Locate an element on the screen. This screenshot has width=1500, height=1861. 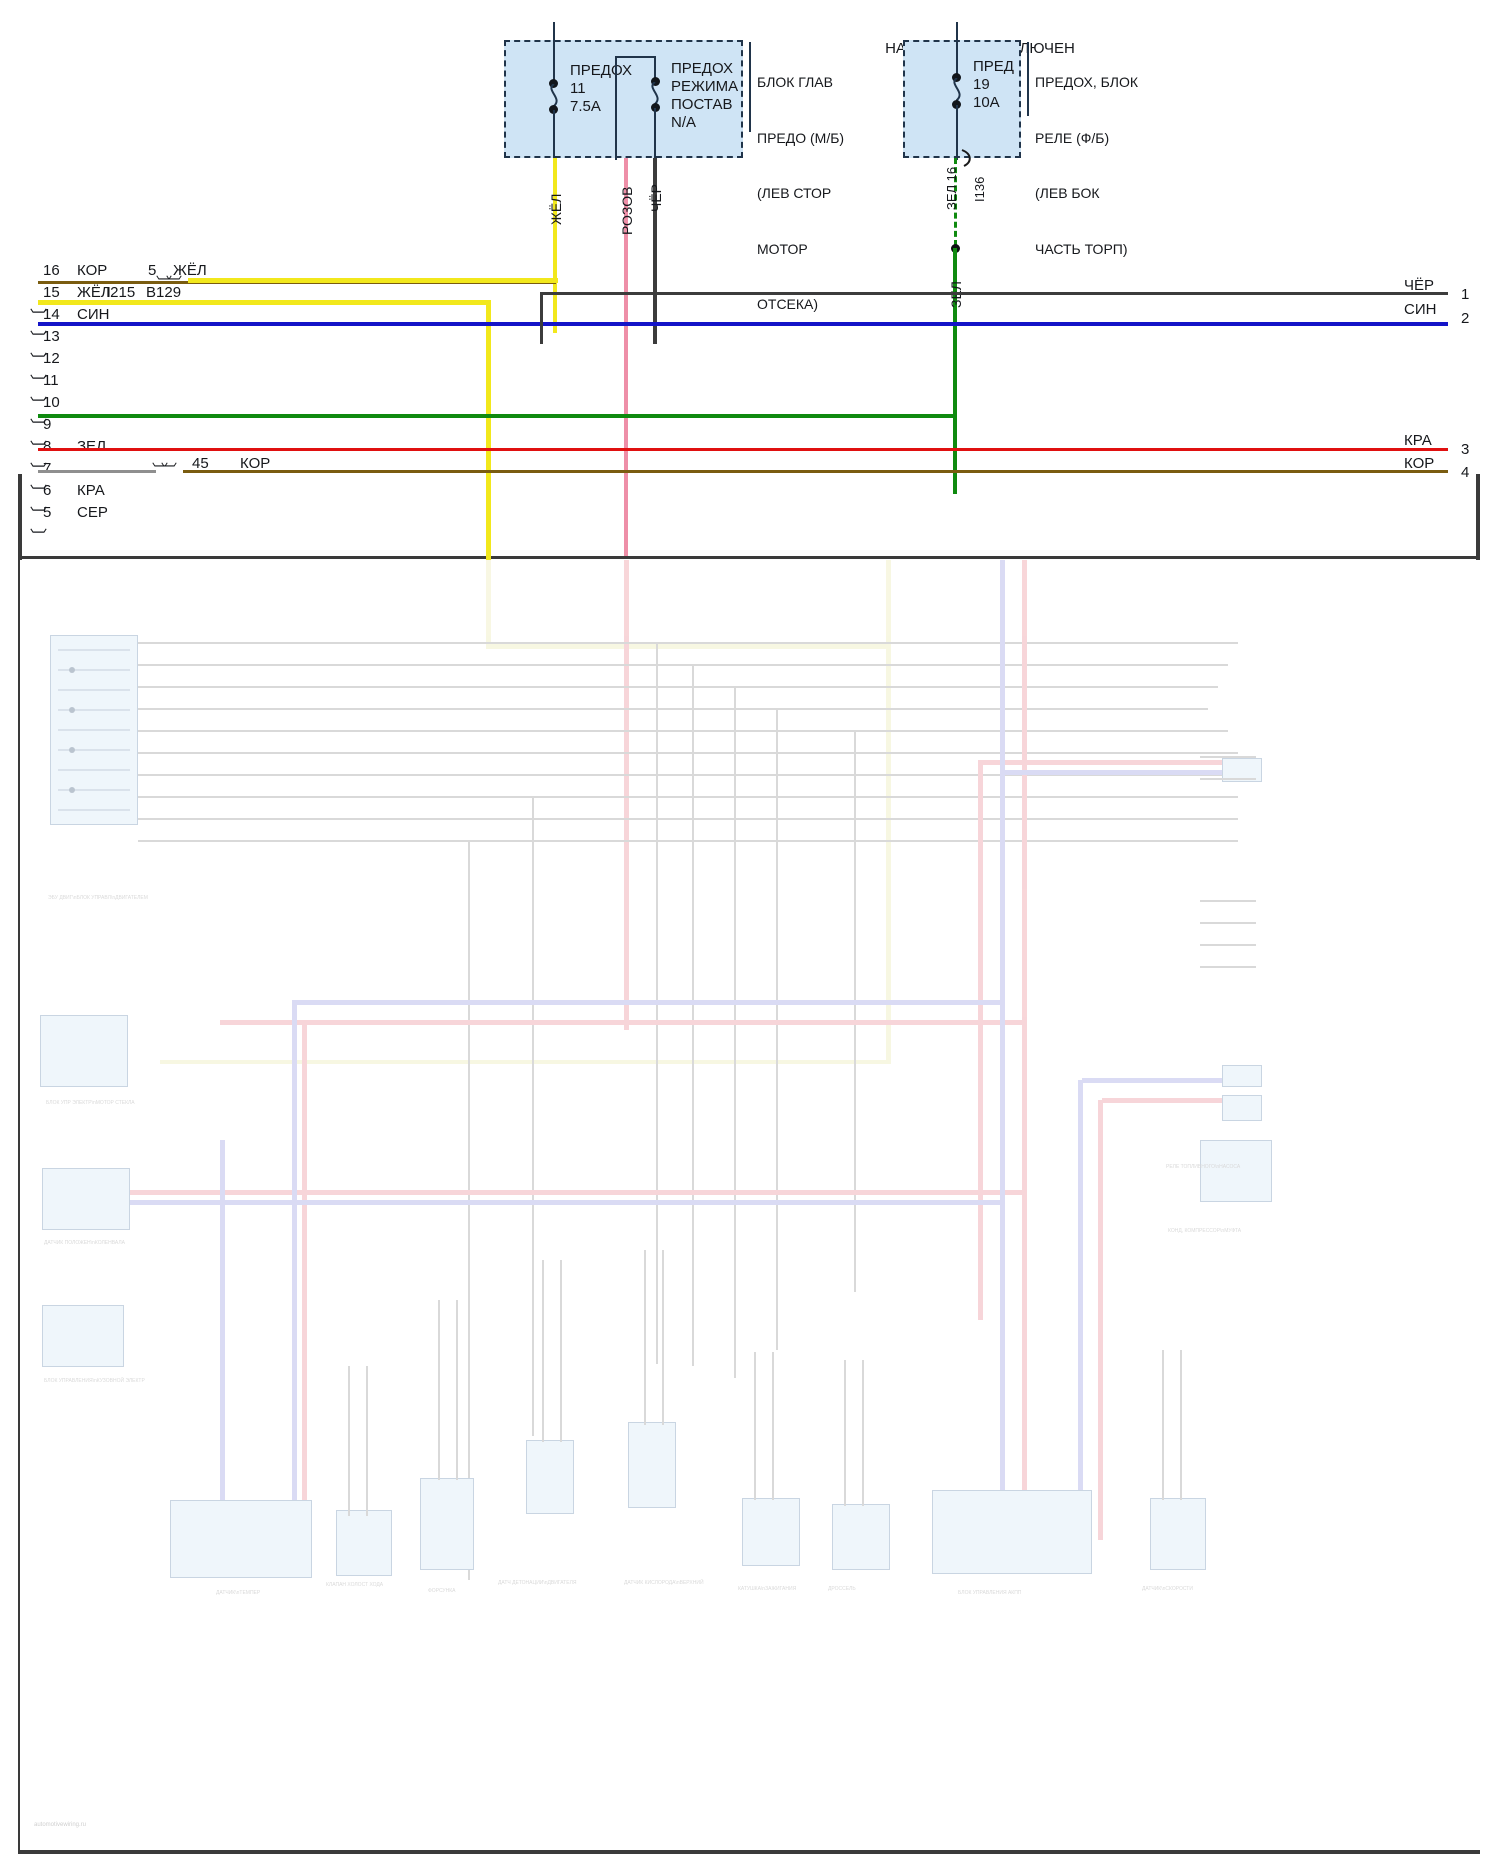
ground-ref-label: I136 is located at coordinates (979, 189).